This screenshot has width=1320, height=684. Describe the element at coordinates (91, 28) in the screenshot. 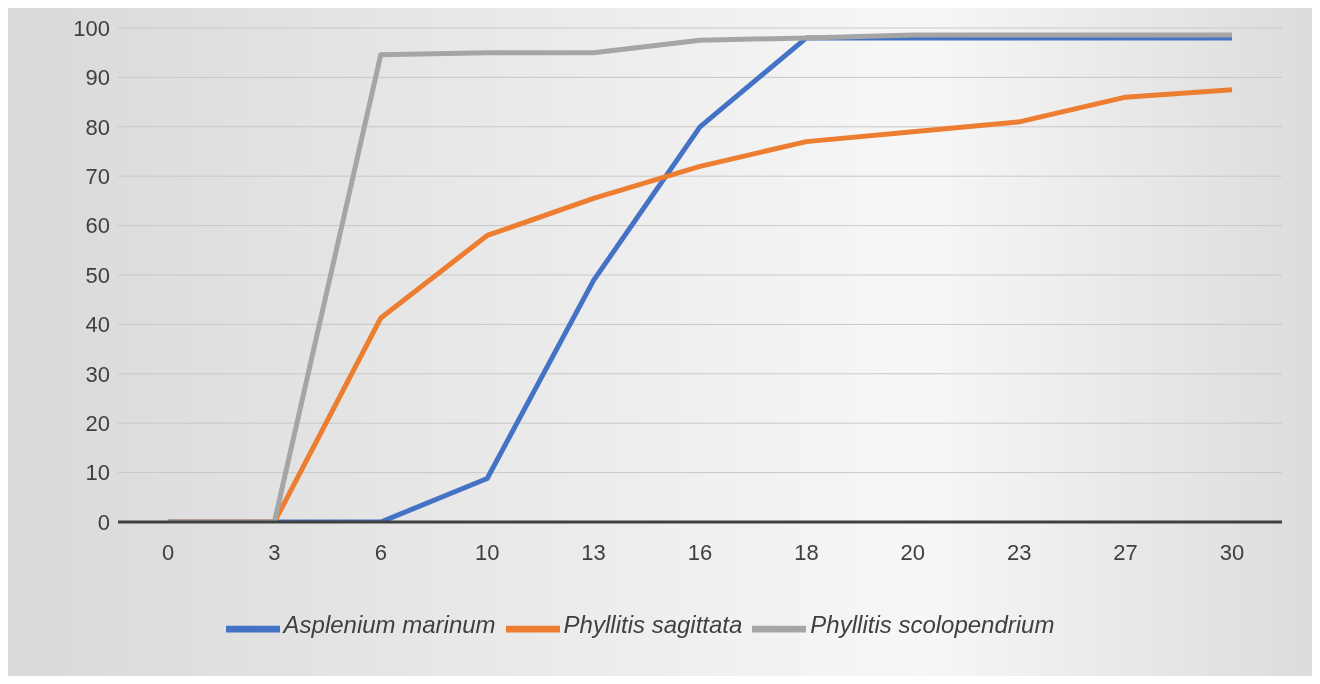

I see `y-tick-label: 100` at that location.